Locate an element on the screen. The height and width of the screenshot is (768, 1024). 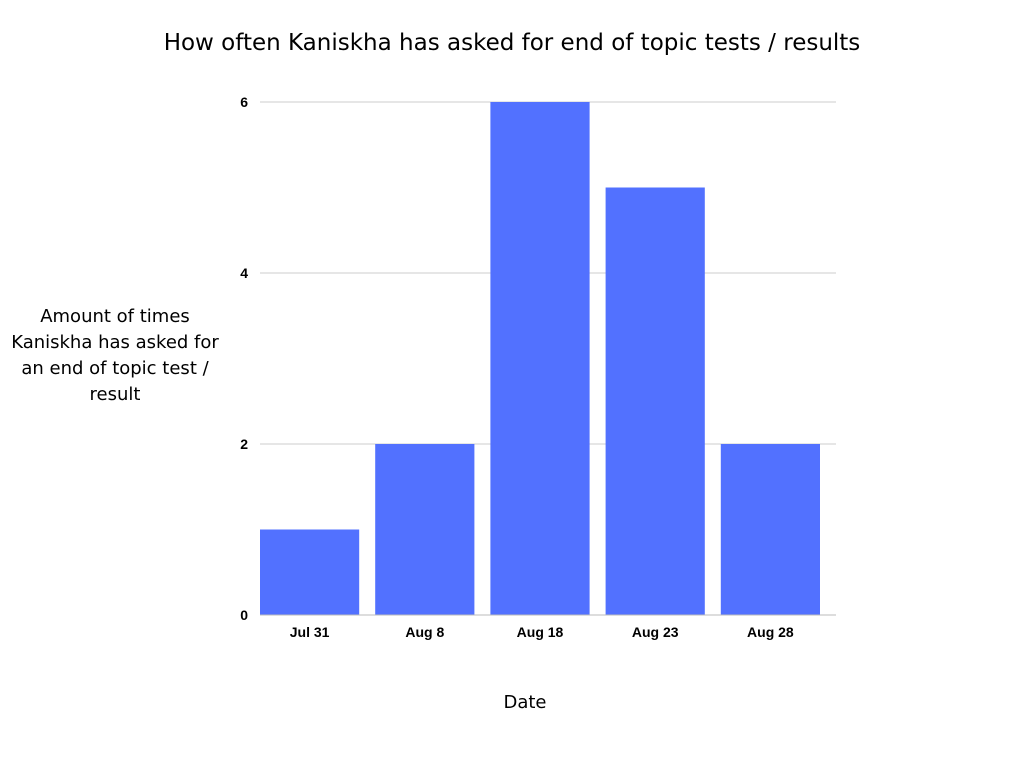
x-tick-label-aug-23: Aug 23 is located at coordinates (655, 632).